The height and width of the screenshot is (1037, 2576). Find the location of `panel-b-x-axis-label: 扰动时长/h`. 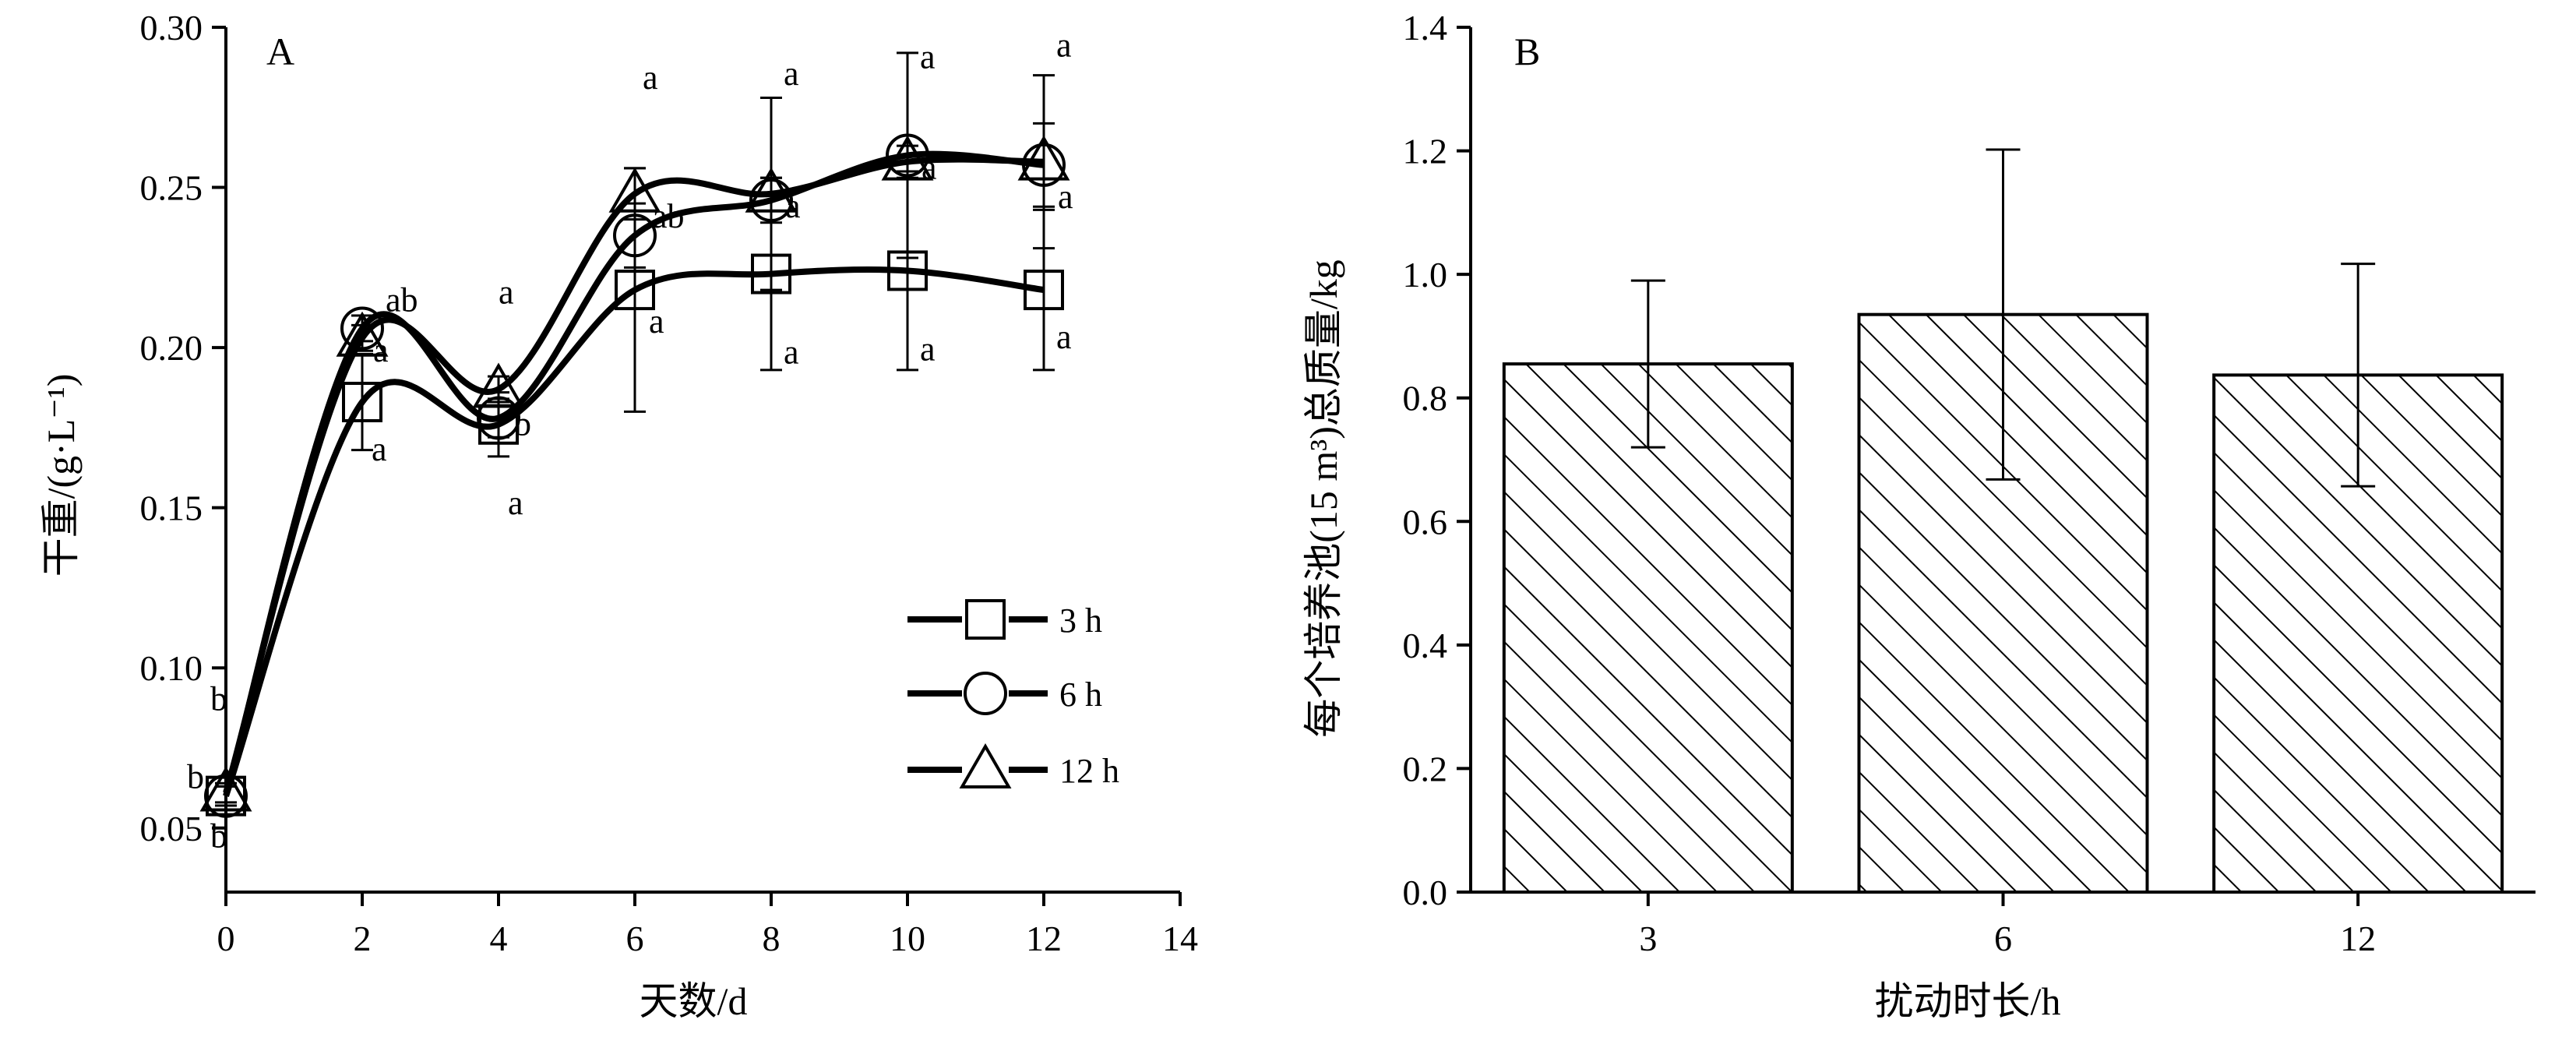

panel-b-x-axis-label: 扰动时长/h is located at coordinates (1968, 1001).